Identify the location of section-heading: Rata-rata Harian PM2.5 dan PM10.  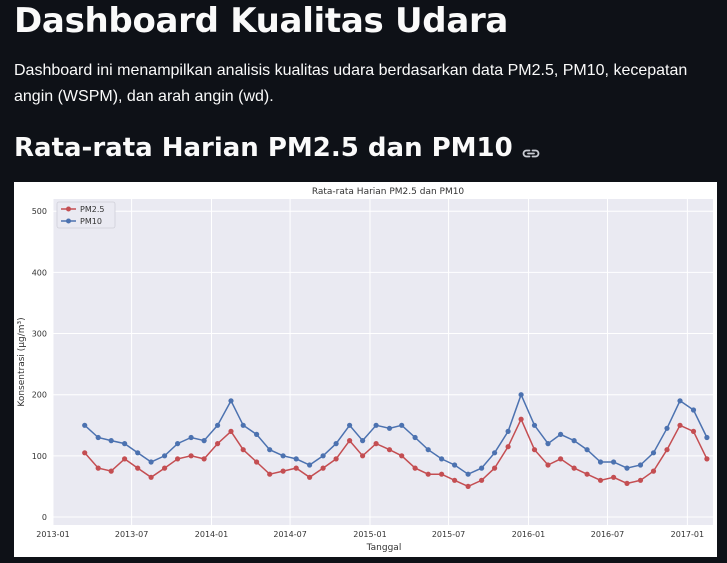
(277, 148).